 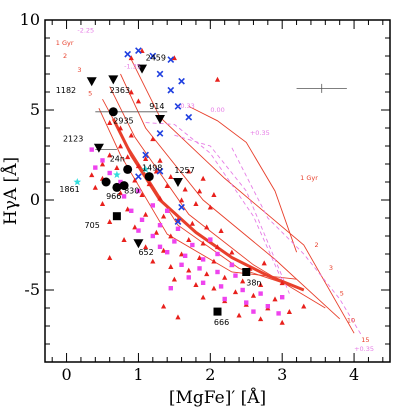 What do you see at coordinates (117, 158) in the screenshot?
I see `cluster-label-24n: 24n` at bounding box center [117, 158].